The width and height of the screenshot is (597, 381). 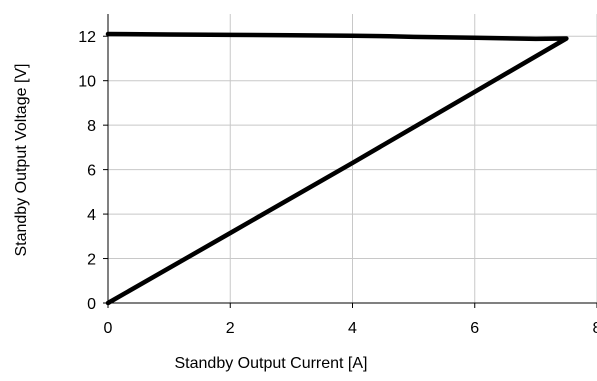 I want to click on x-tick-label: 2, so click(x=230, y=328).